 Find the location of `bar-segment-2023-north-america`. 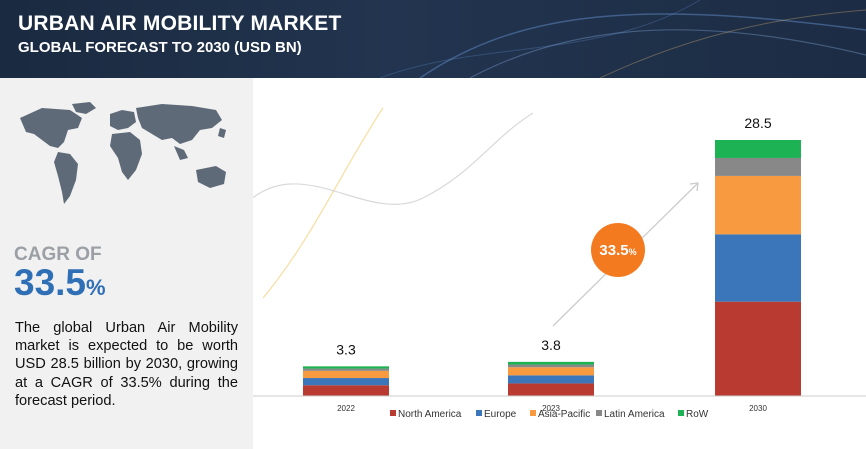

bar-segment-2023-north-america is located at coordinates (551, 389).